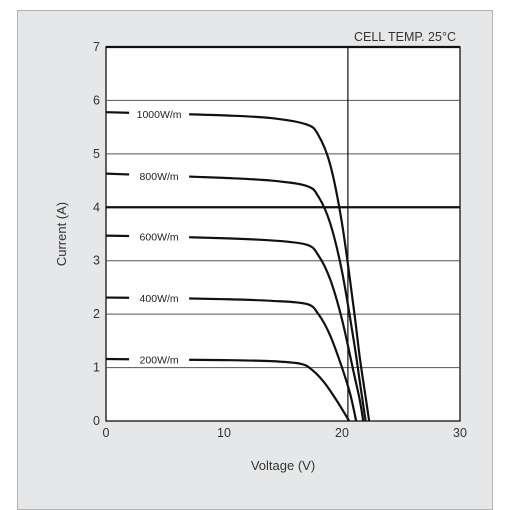  What do you see at coordinates (224, 433) in the screenshot?
I see `x-tick-label: 10` at bounding box center [224, 433].